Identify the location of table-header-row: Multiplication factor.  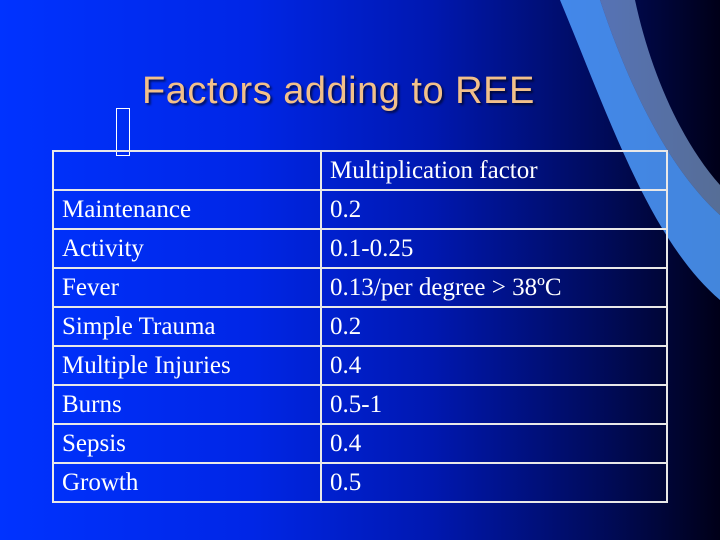
(360, 170).